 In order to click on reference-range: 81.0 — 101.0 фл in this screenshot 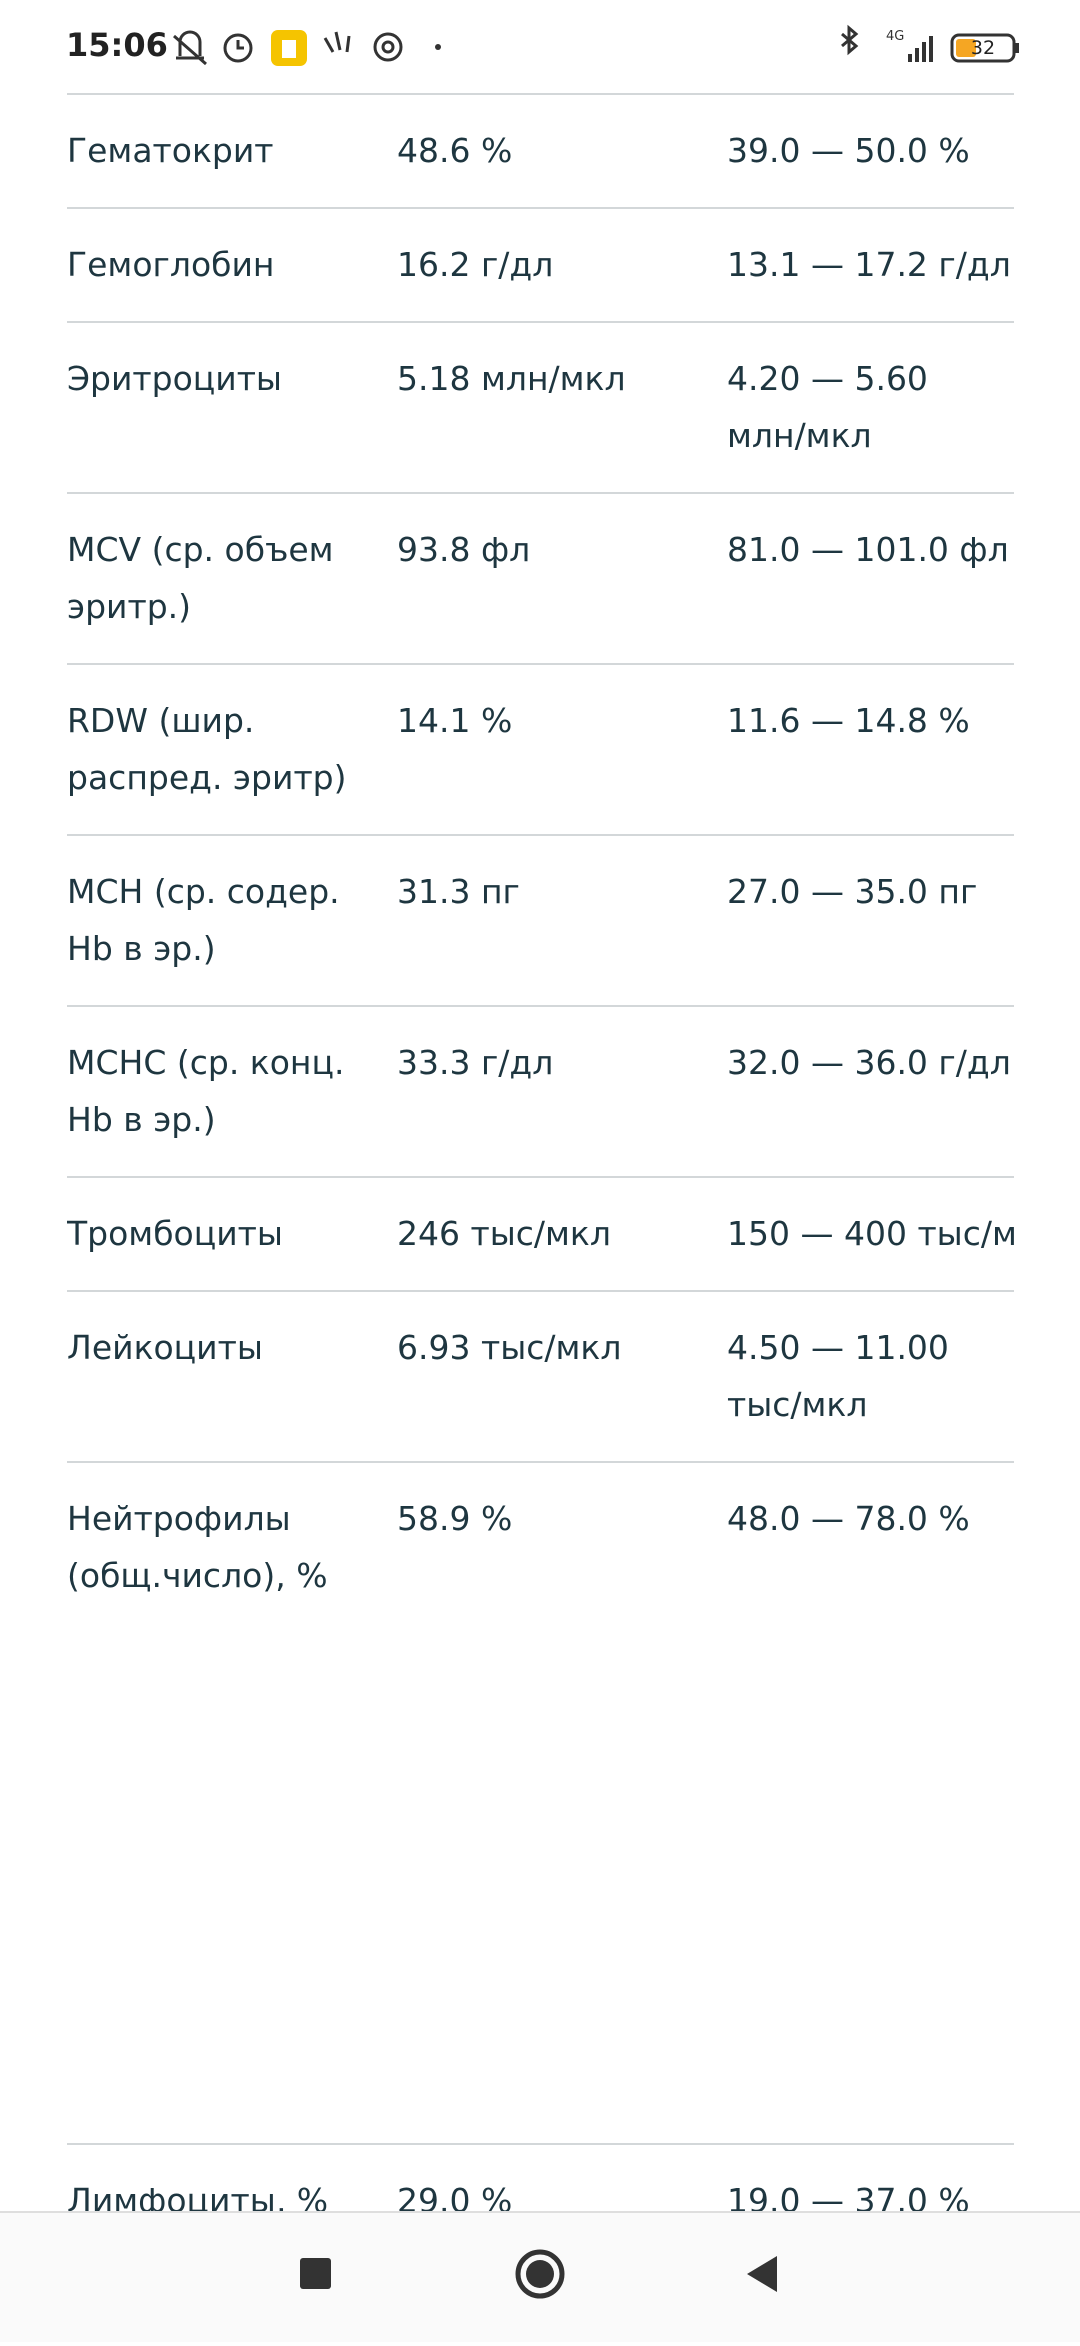, I will do `click(868, 549)`.